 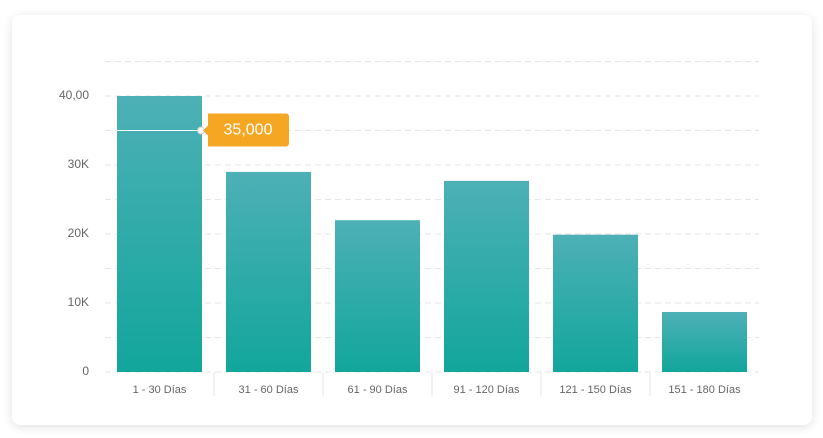 What do you see at coordinates (486, 390) in the screenshot?
I see `x-tick-label: 91 - 120 Días` at bounding box center [486, 390].